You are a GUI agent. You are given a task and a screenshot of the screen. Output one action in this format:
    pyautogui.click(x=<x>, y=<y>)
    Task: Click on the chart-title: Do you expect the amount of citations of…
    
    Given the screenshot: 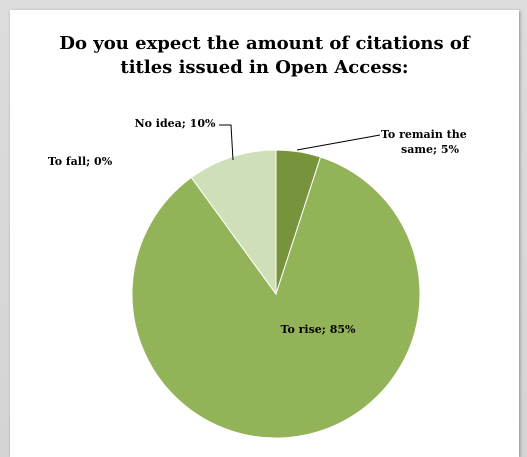 What is the action you would take?
    pyautogui.click(x=264, y=55)
    